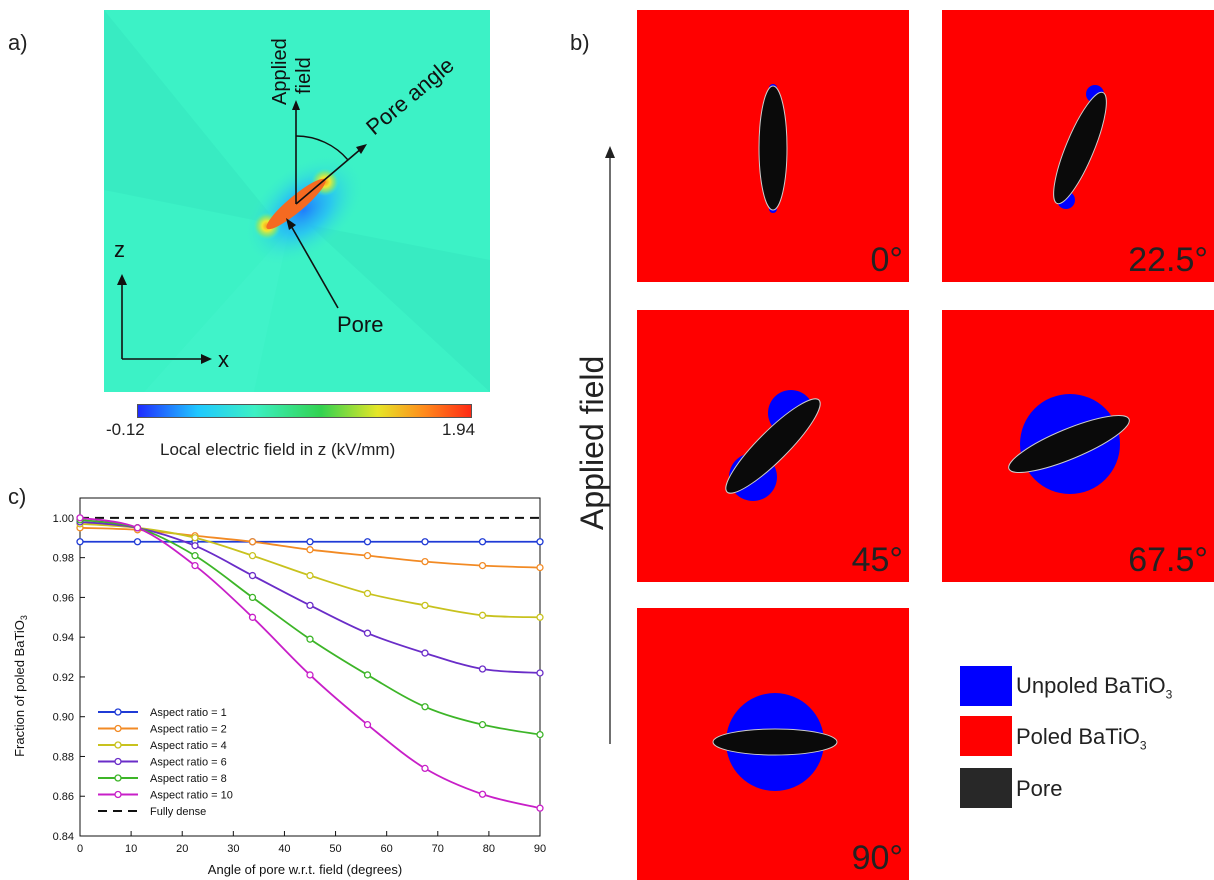  Describe the element at coordinates (278, 449) in the screenshot. I see `colorbar-label: Local electric field in z (kV/mm)` at that location.